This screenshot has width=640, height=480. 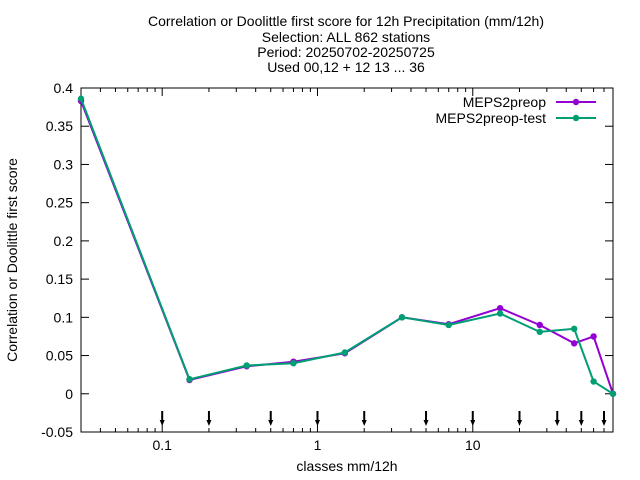 What do you see at coordinates (383, 418) in the screenshot?
I see `threshold-arrows` at bounding box center [383, 418].